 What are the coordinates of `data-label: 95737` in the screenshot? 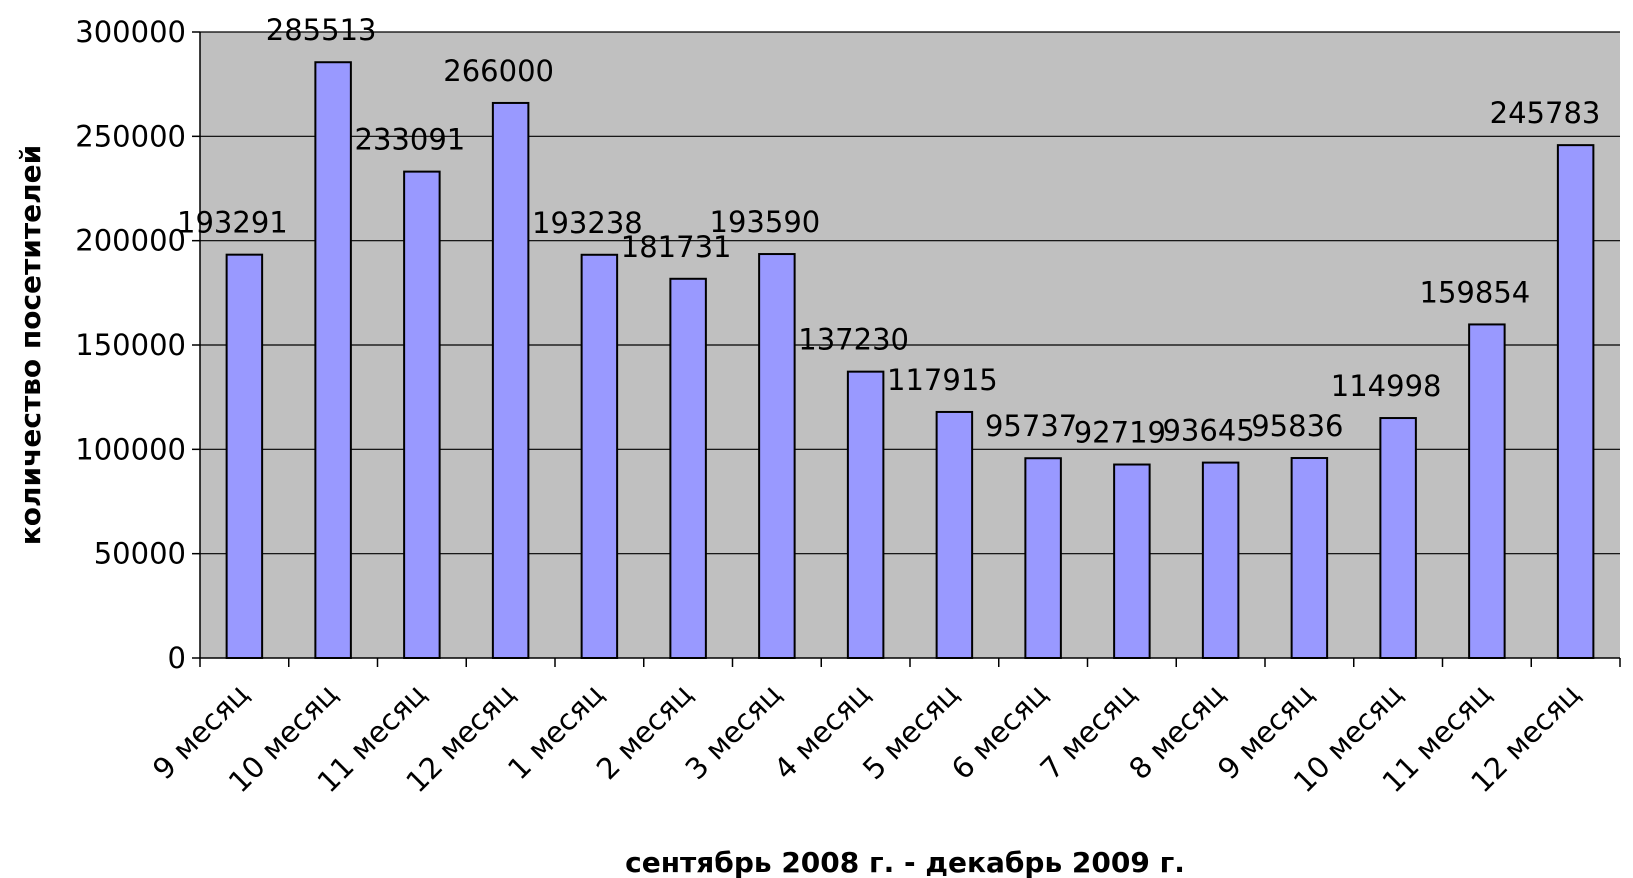 It's located at (1031, 426).